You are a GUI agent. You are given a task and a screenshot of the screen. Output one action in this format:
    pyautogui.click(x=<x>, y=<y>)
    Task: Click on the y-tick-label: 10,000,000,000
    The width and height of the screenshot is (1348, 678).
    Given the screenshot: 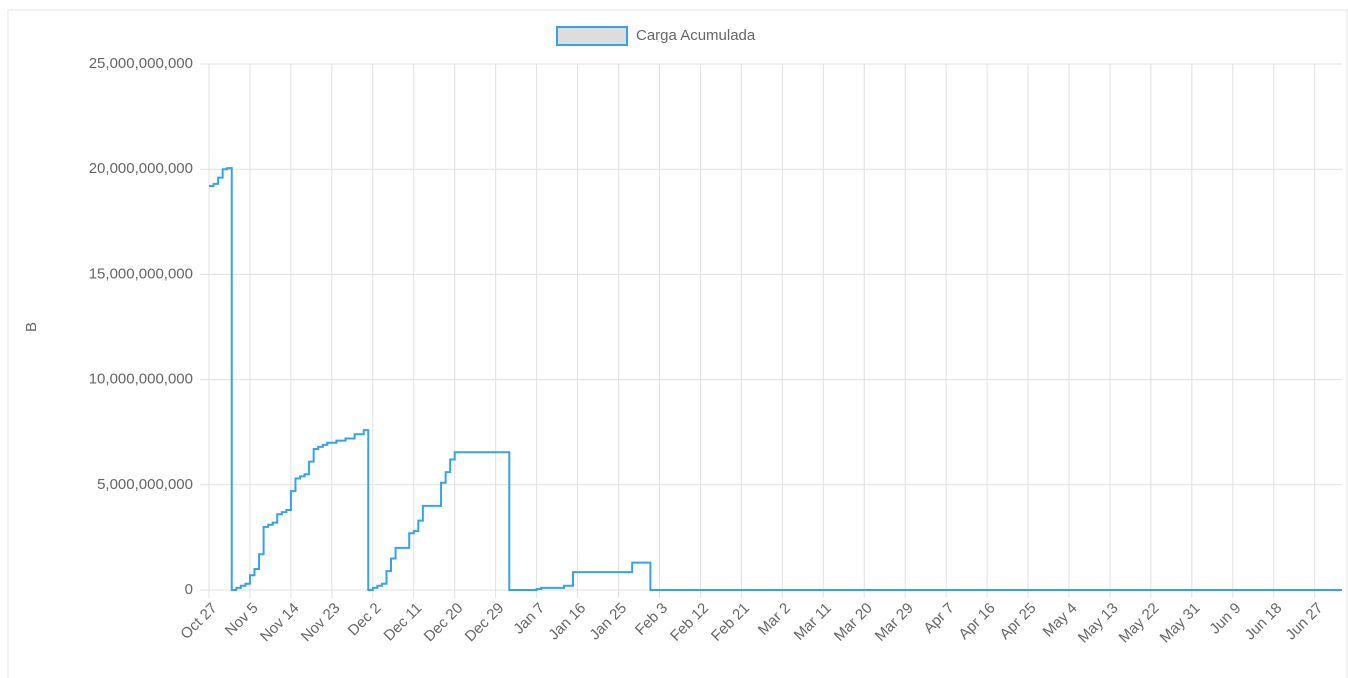 What is the action you would take?
    pyautogui.click(x=141, y=379)
    